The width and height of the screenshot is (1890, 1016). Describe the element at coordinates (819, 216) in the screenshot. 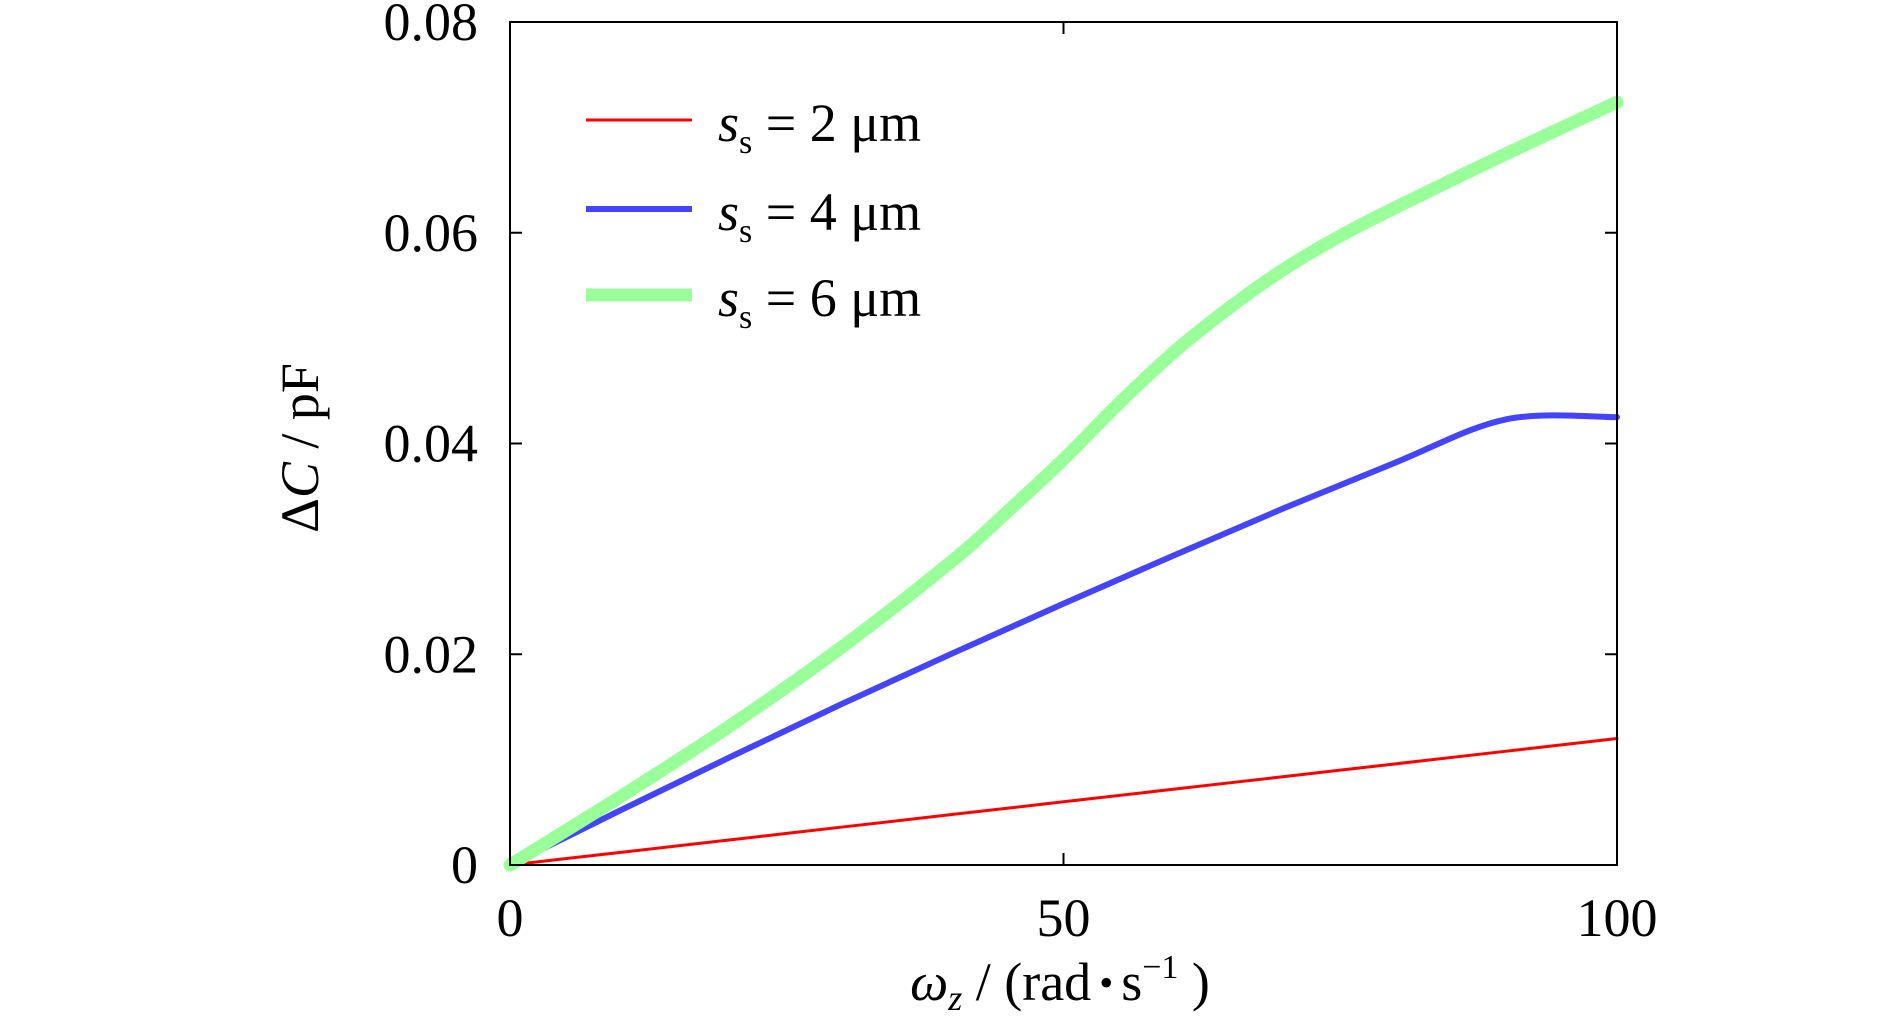

I see `legend-label-2: ss = 4 μm` at that location.